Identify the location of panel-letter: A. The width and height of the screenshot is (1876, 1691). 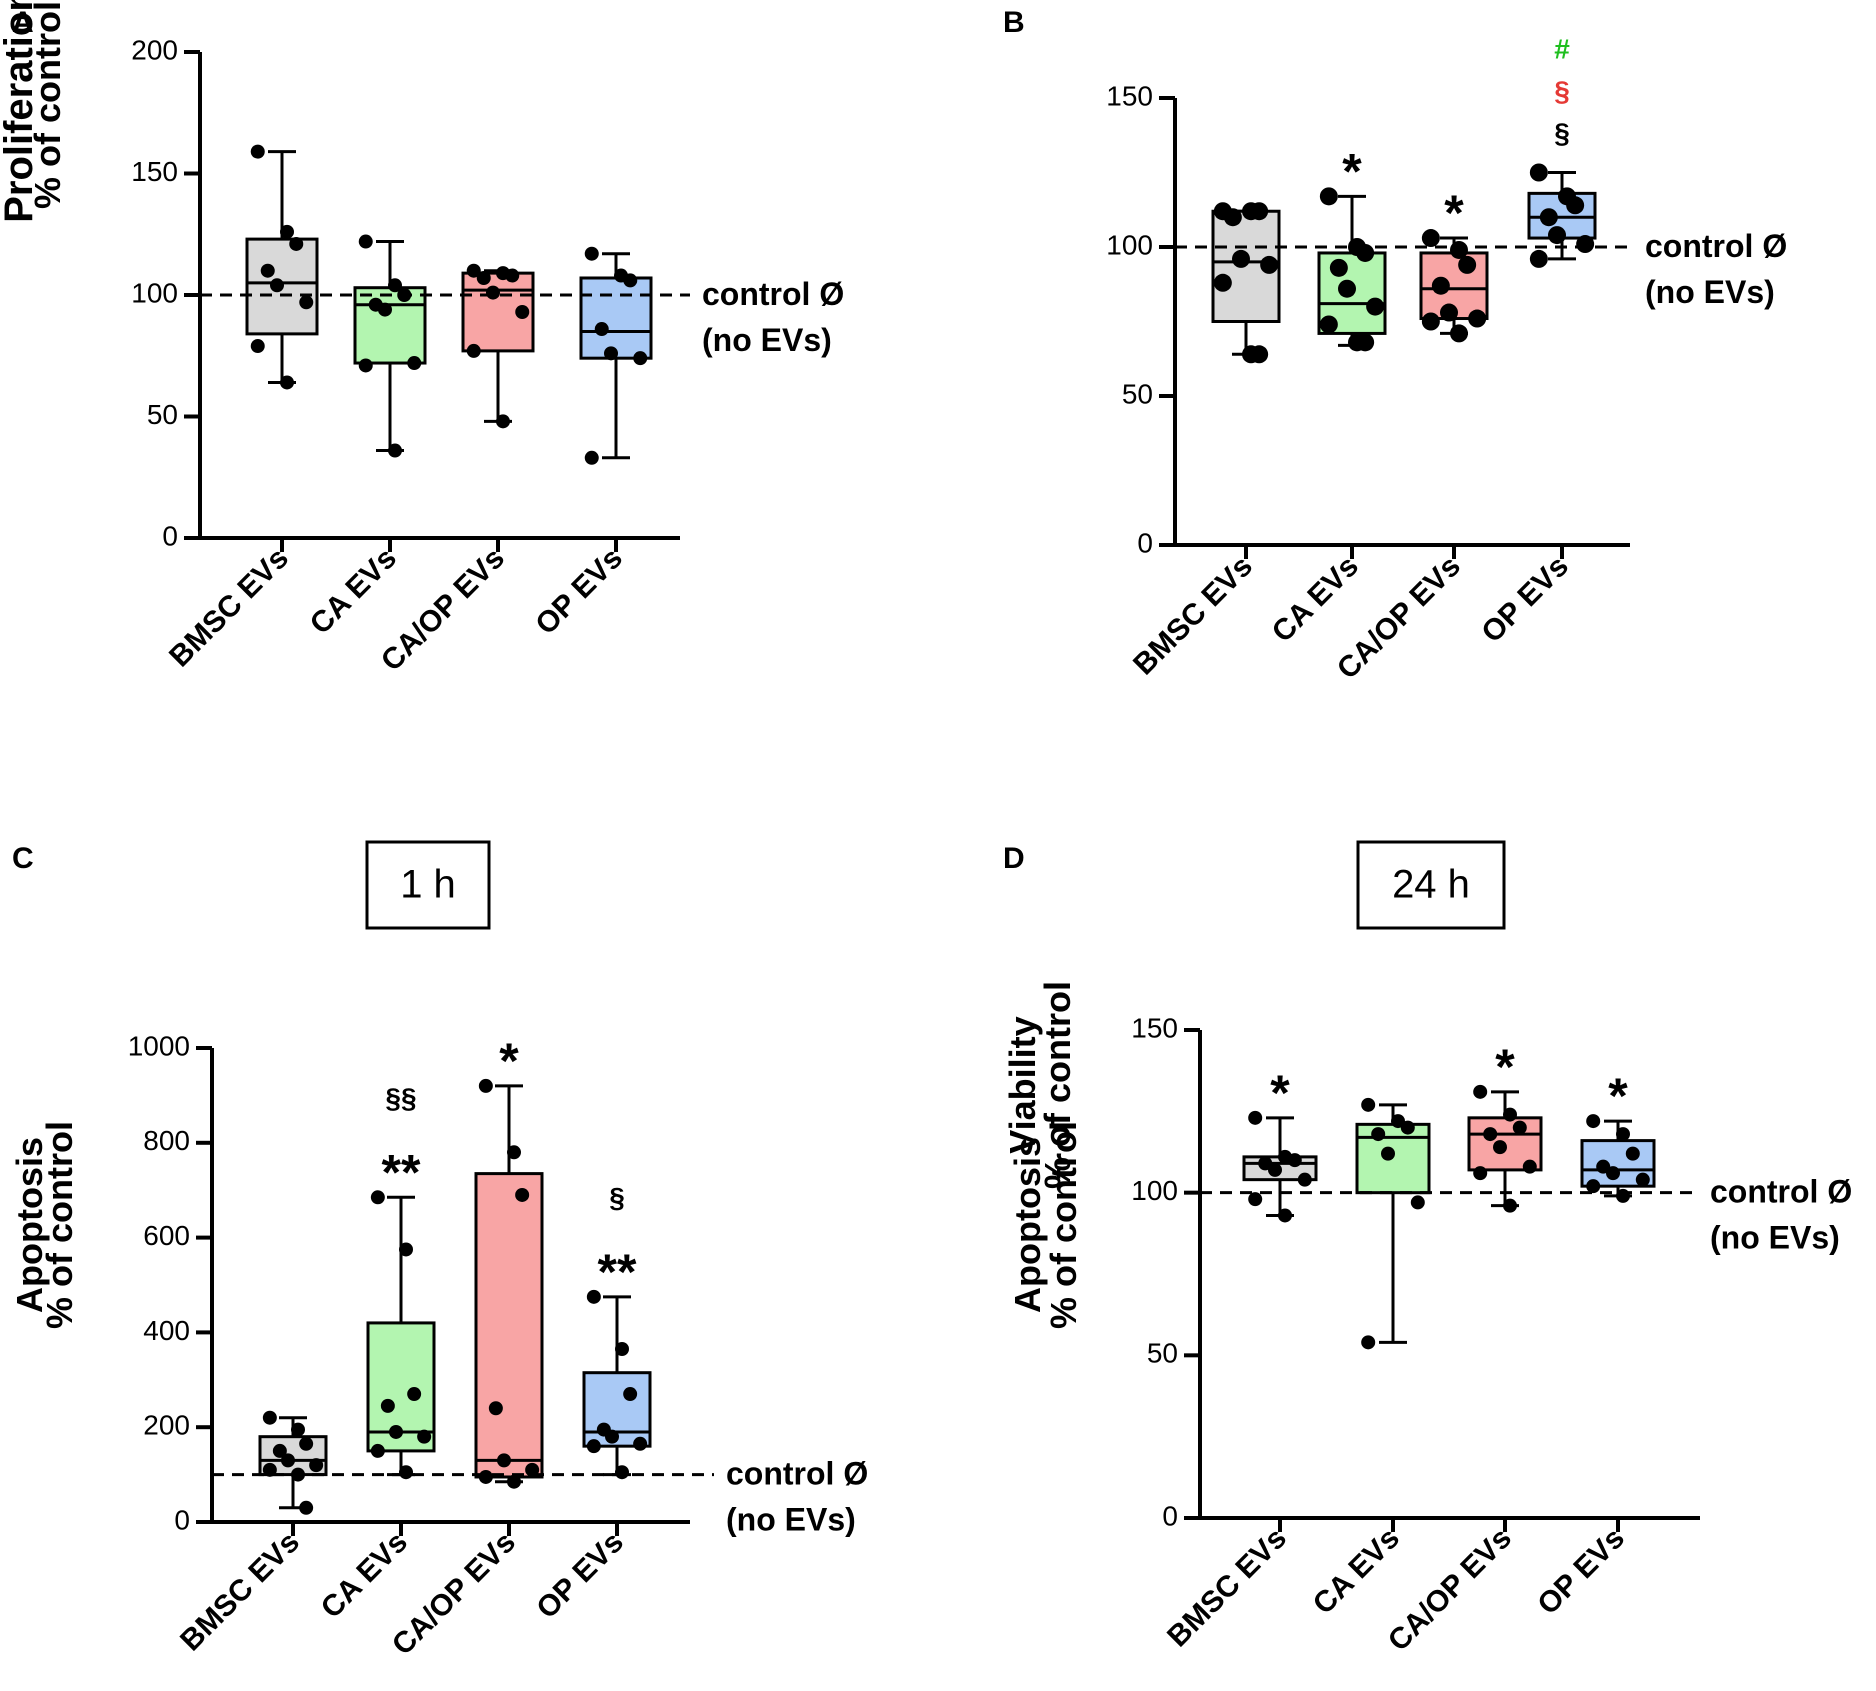
(23, 22).